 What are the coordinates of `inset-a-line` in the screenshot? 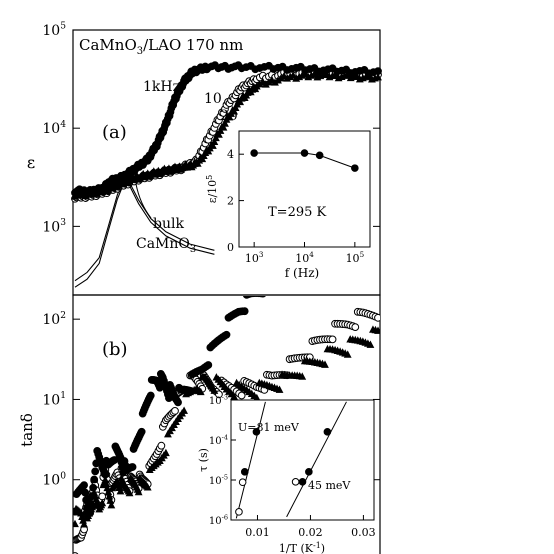 It's located at (304, 160).